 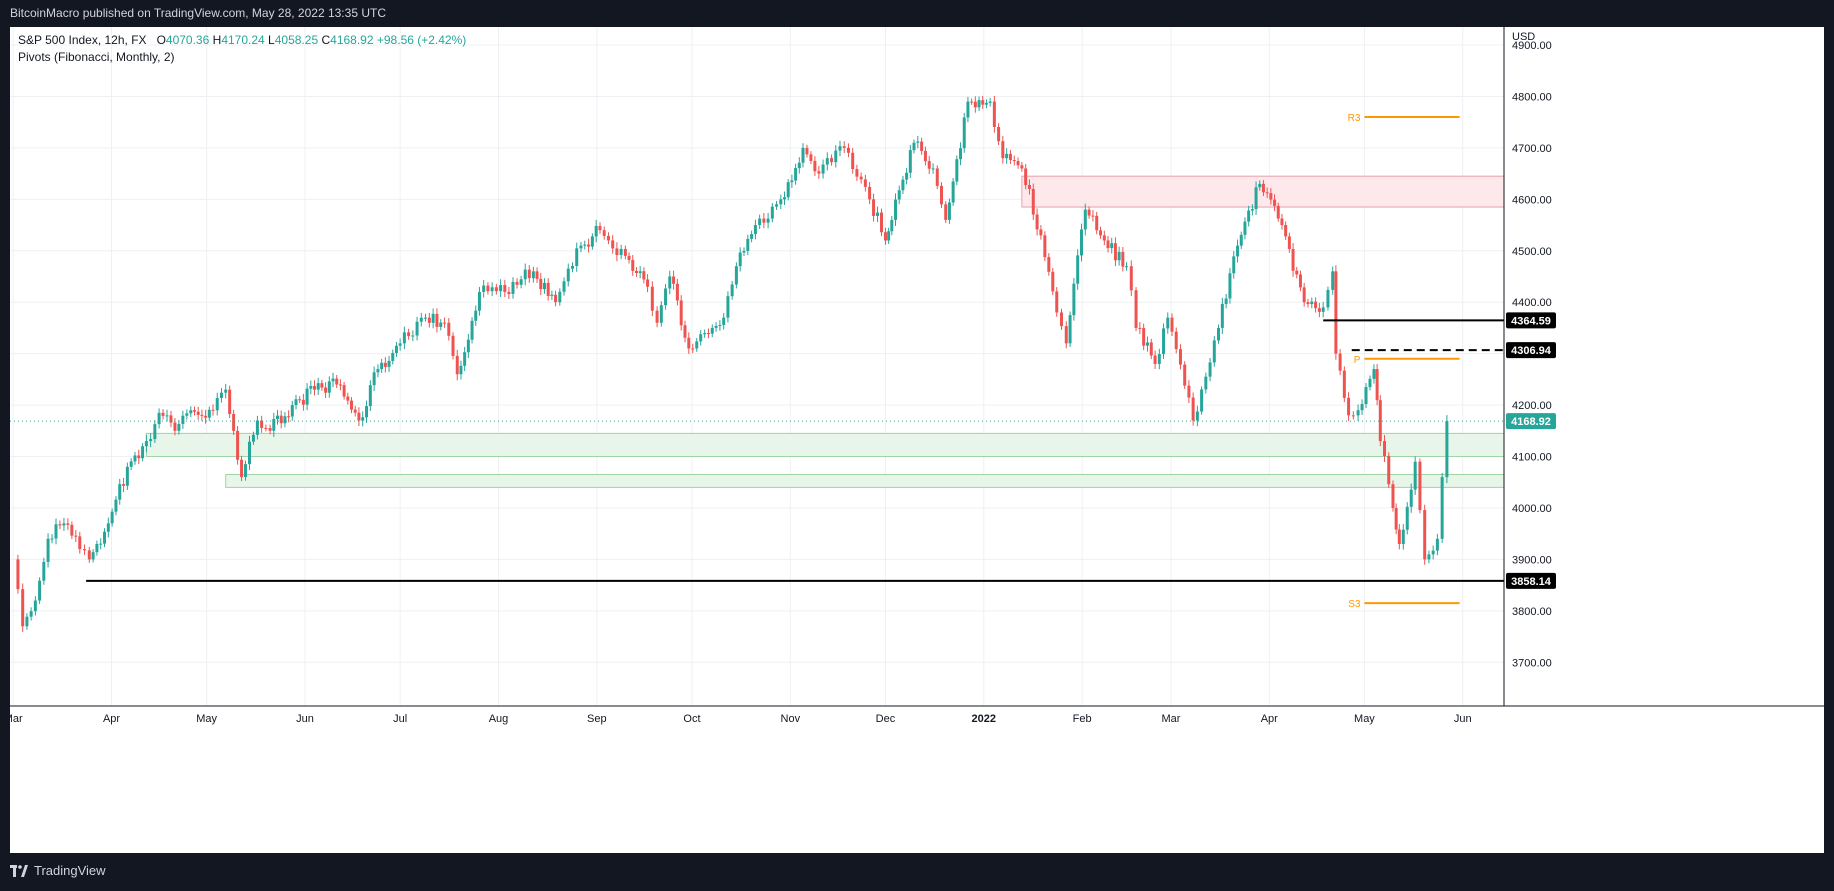 I want to click on y-tick-label: 3700.00, so click(x=1532, y=663).